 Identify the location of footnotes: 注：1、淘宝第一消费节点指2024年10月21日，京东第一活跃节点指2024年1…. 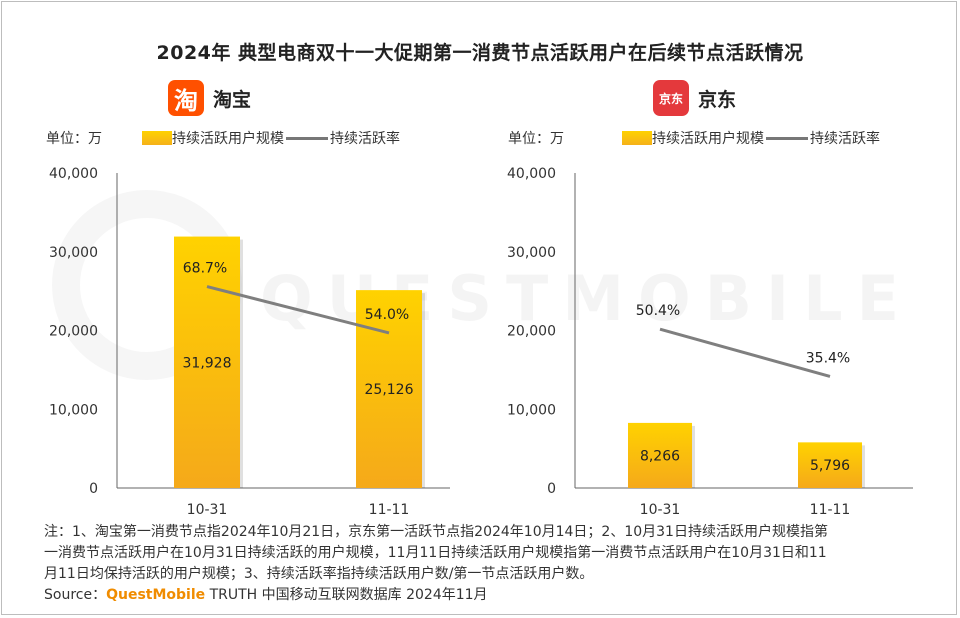
(484, 564).